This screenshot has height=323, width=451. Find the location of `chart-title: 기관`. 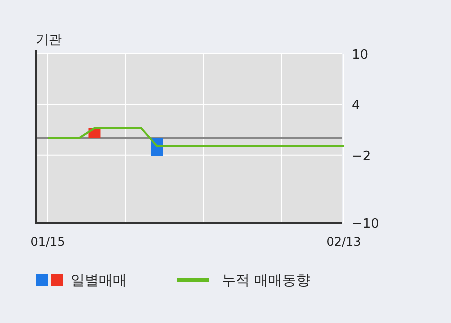

chart-title: 기관 is located at coordinates (49, 40).